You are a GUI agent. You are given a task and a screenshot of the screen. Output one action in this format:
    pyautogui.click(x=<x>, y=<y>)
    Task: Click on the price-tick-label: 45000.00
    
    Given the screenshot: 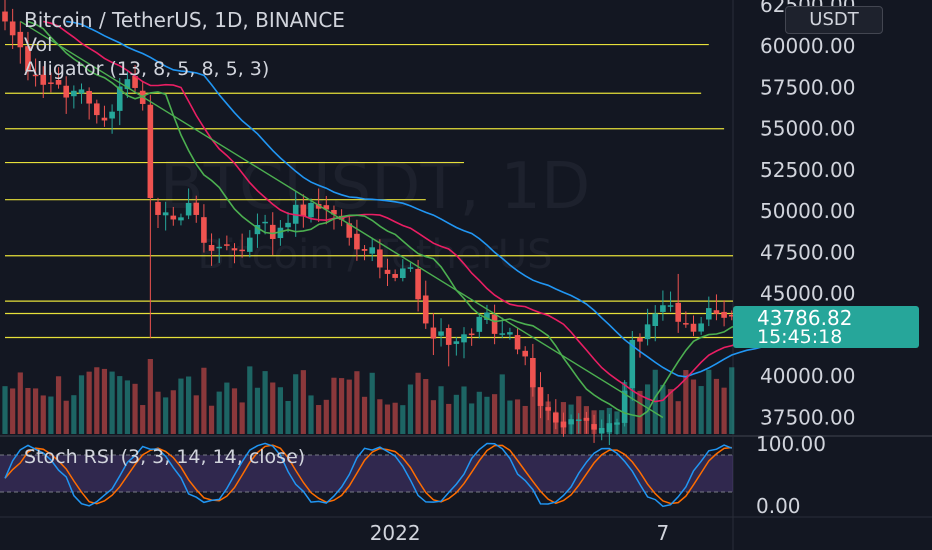 What is the action you would take?
    pyautogui.click(x=807, y=294)
    